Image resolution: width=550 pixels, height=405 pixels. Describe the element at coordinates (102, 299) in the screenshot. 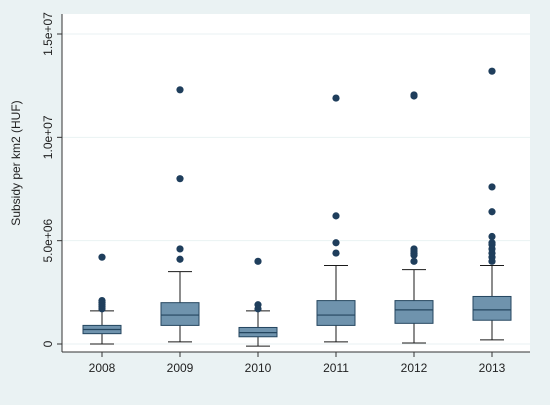

I see `box-group-2008` at that location.